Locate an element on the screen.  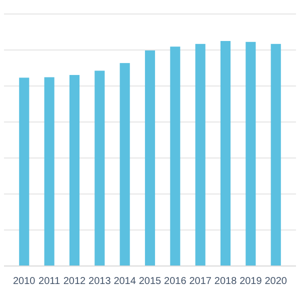
x-tick-label: 2013 is located at coordinates (100, 281).